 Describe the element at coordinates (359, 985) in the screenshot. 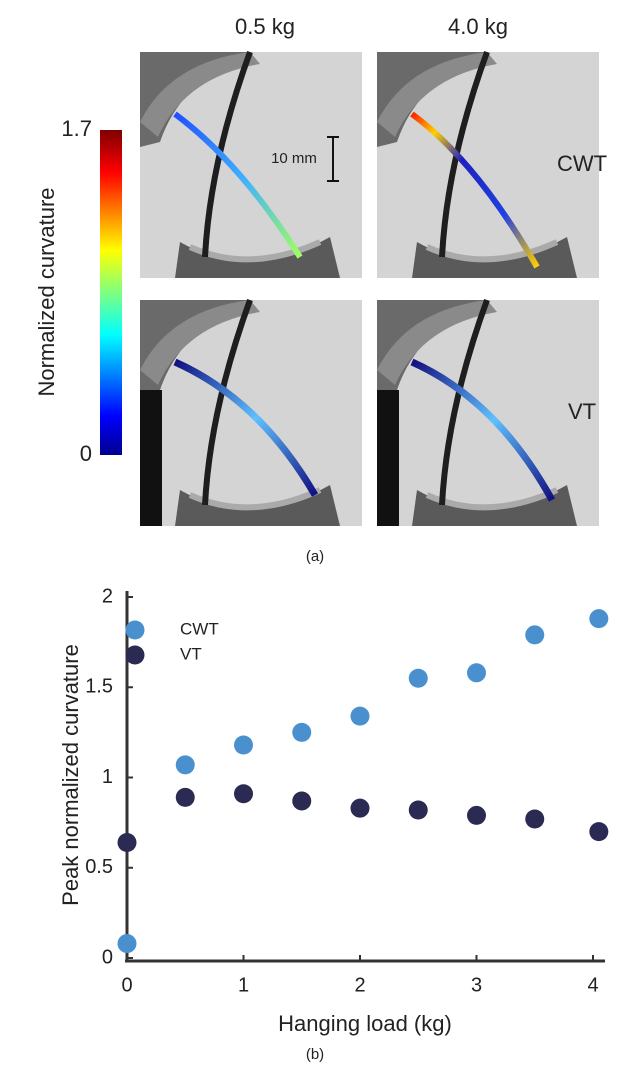

I see `x-tick-label: 2` at that location.